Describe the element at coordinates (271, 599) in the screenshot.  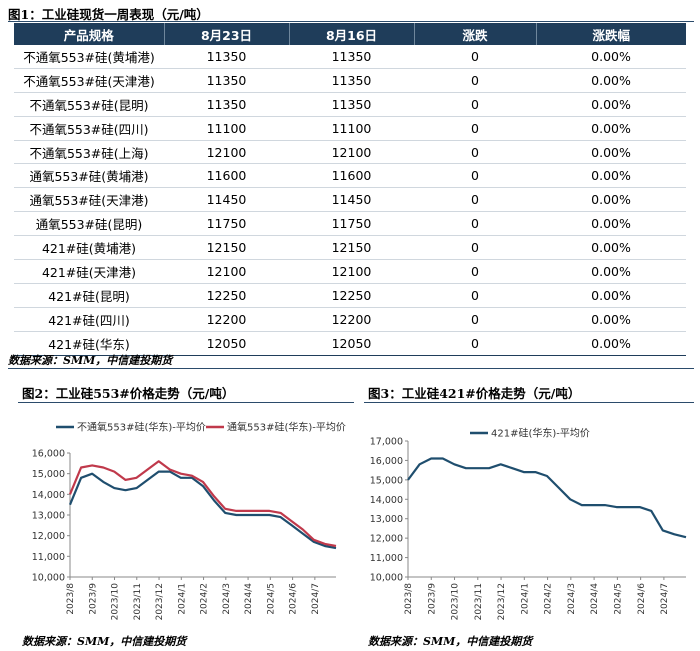
I see `x-tick-label: 2024/5` at that location.